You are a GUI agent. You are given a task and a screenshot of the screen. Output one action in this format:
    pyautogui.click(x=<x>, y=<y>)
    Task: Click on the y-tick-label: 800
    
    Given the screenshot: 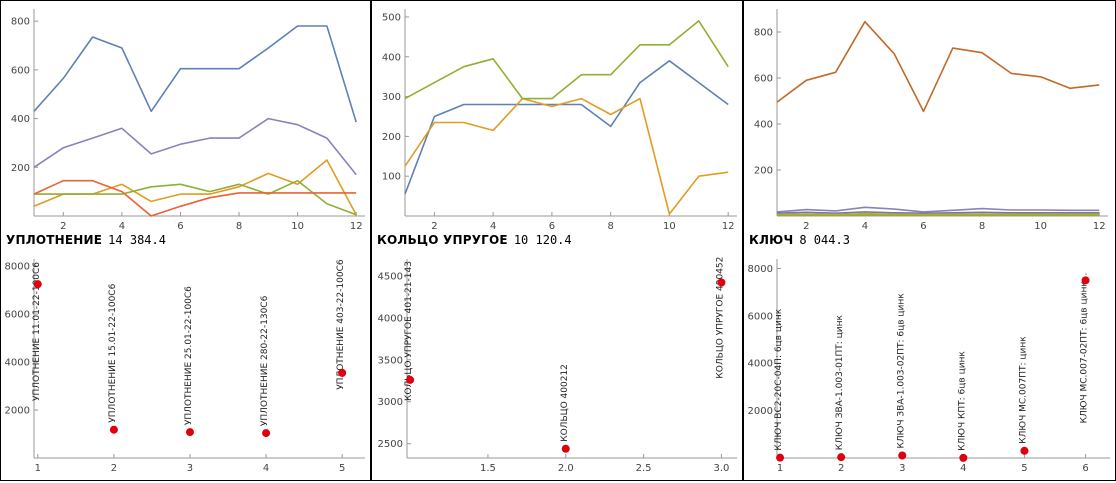 What is the action you would take?
    pyautogui.click(x=20, y=22)
    